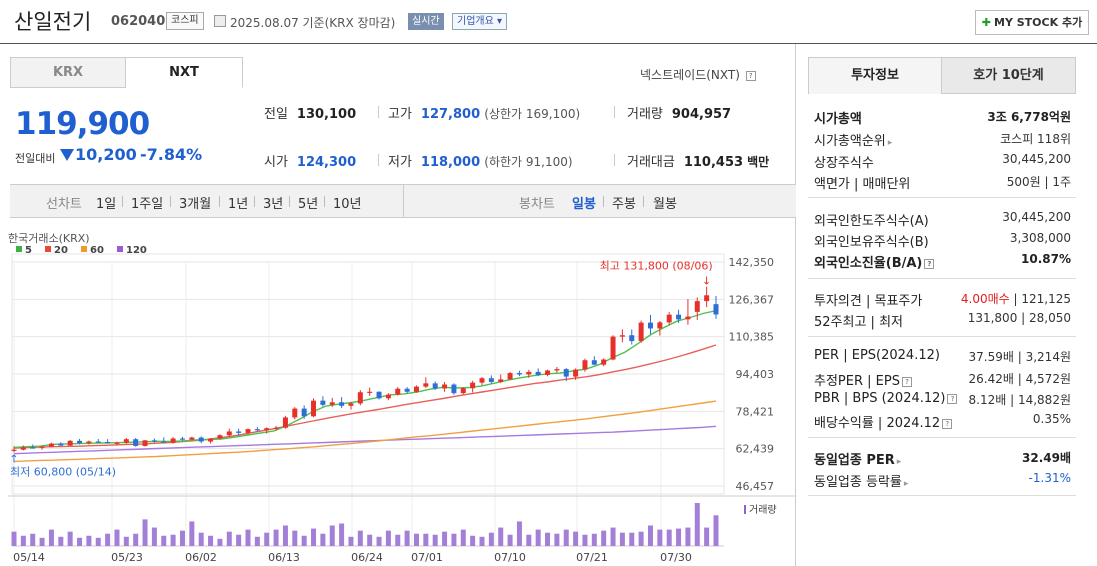  Describe the element at coordinates (479, 21) in the screenshot. I see `company-overview-button: 기업개요 ▾` at that location.